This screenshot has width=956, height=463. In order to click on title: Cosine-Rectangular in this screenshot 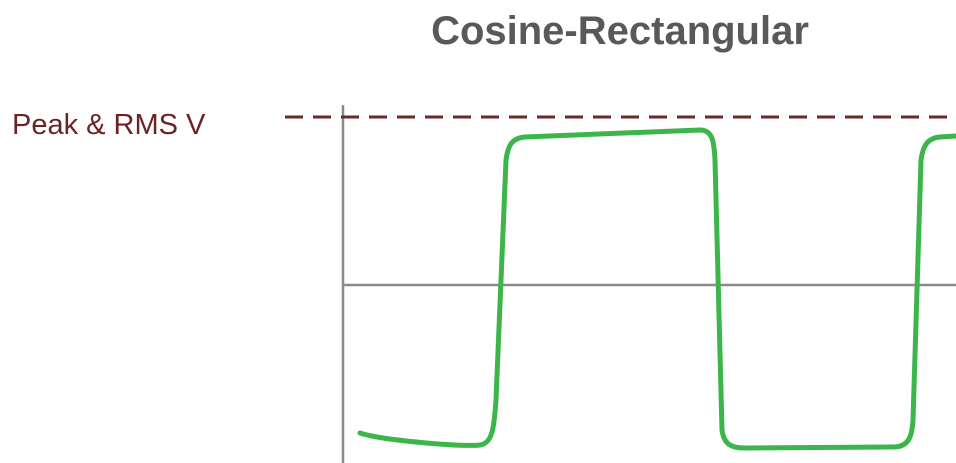, I will do `click(620, 31)`.